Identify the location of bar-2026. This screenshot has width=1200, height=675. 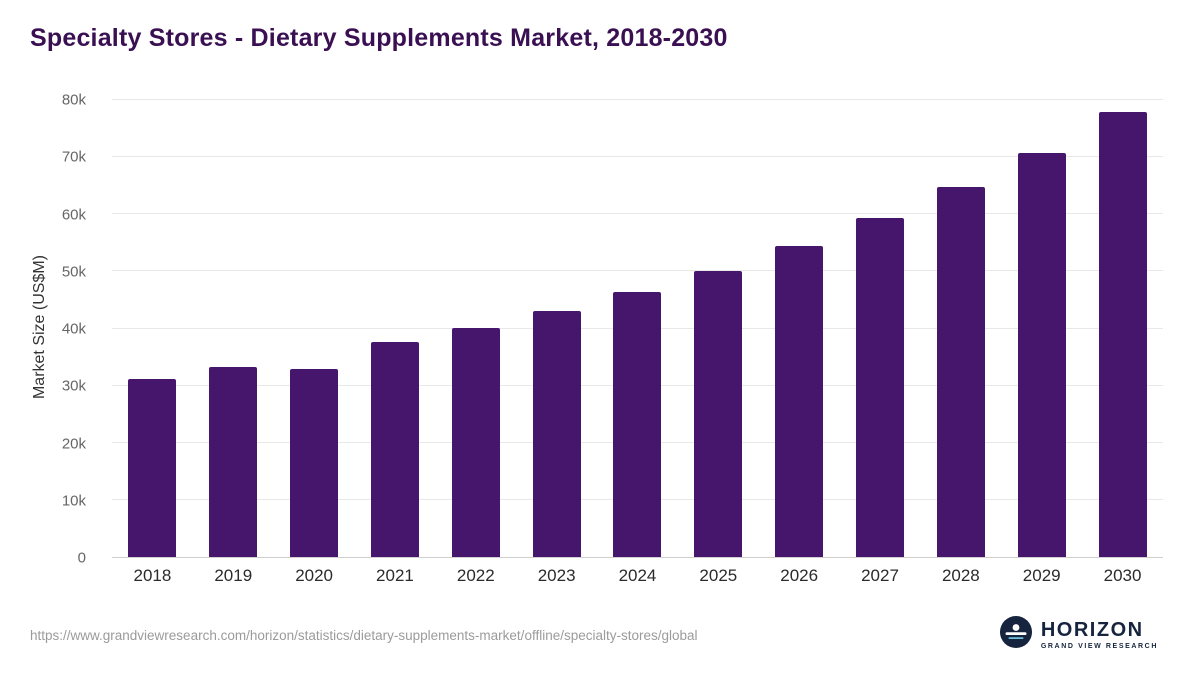
(799, 401).